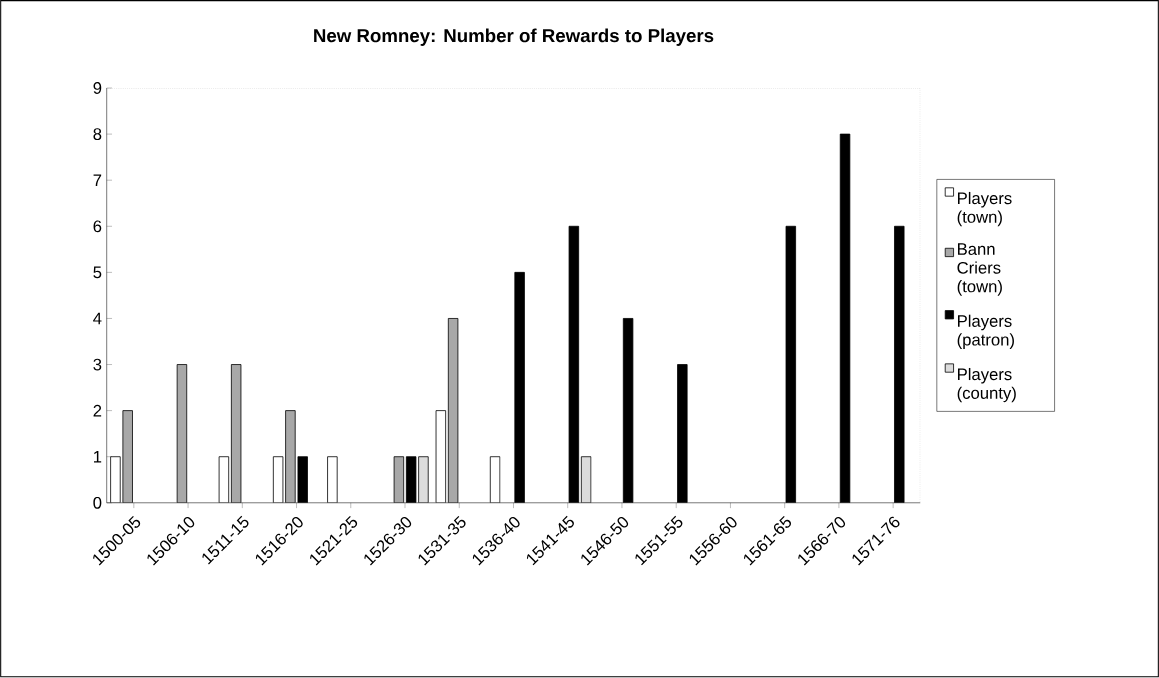  Describe the element at coordinates (97, 272) in the screenshot. I see `y-tick-label: 5` at that location.